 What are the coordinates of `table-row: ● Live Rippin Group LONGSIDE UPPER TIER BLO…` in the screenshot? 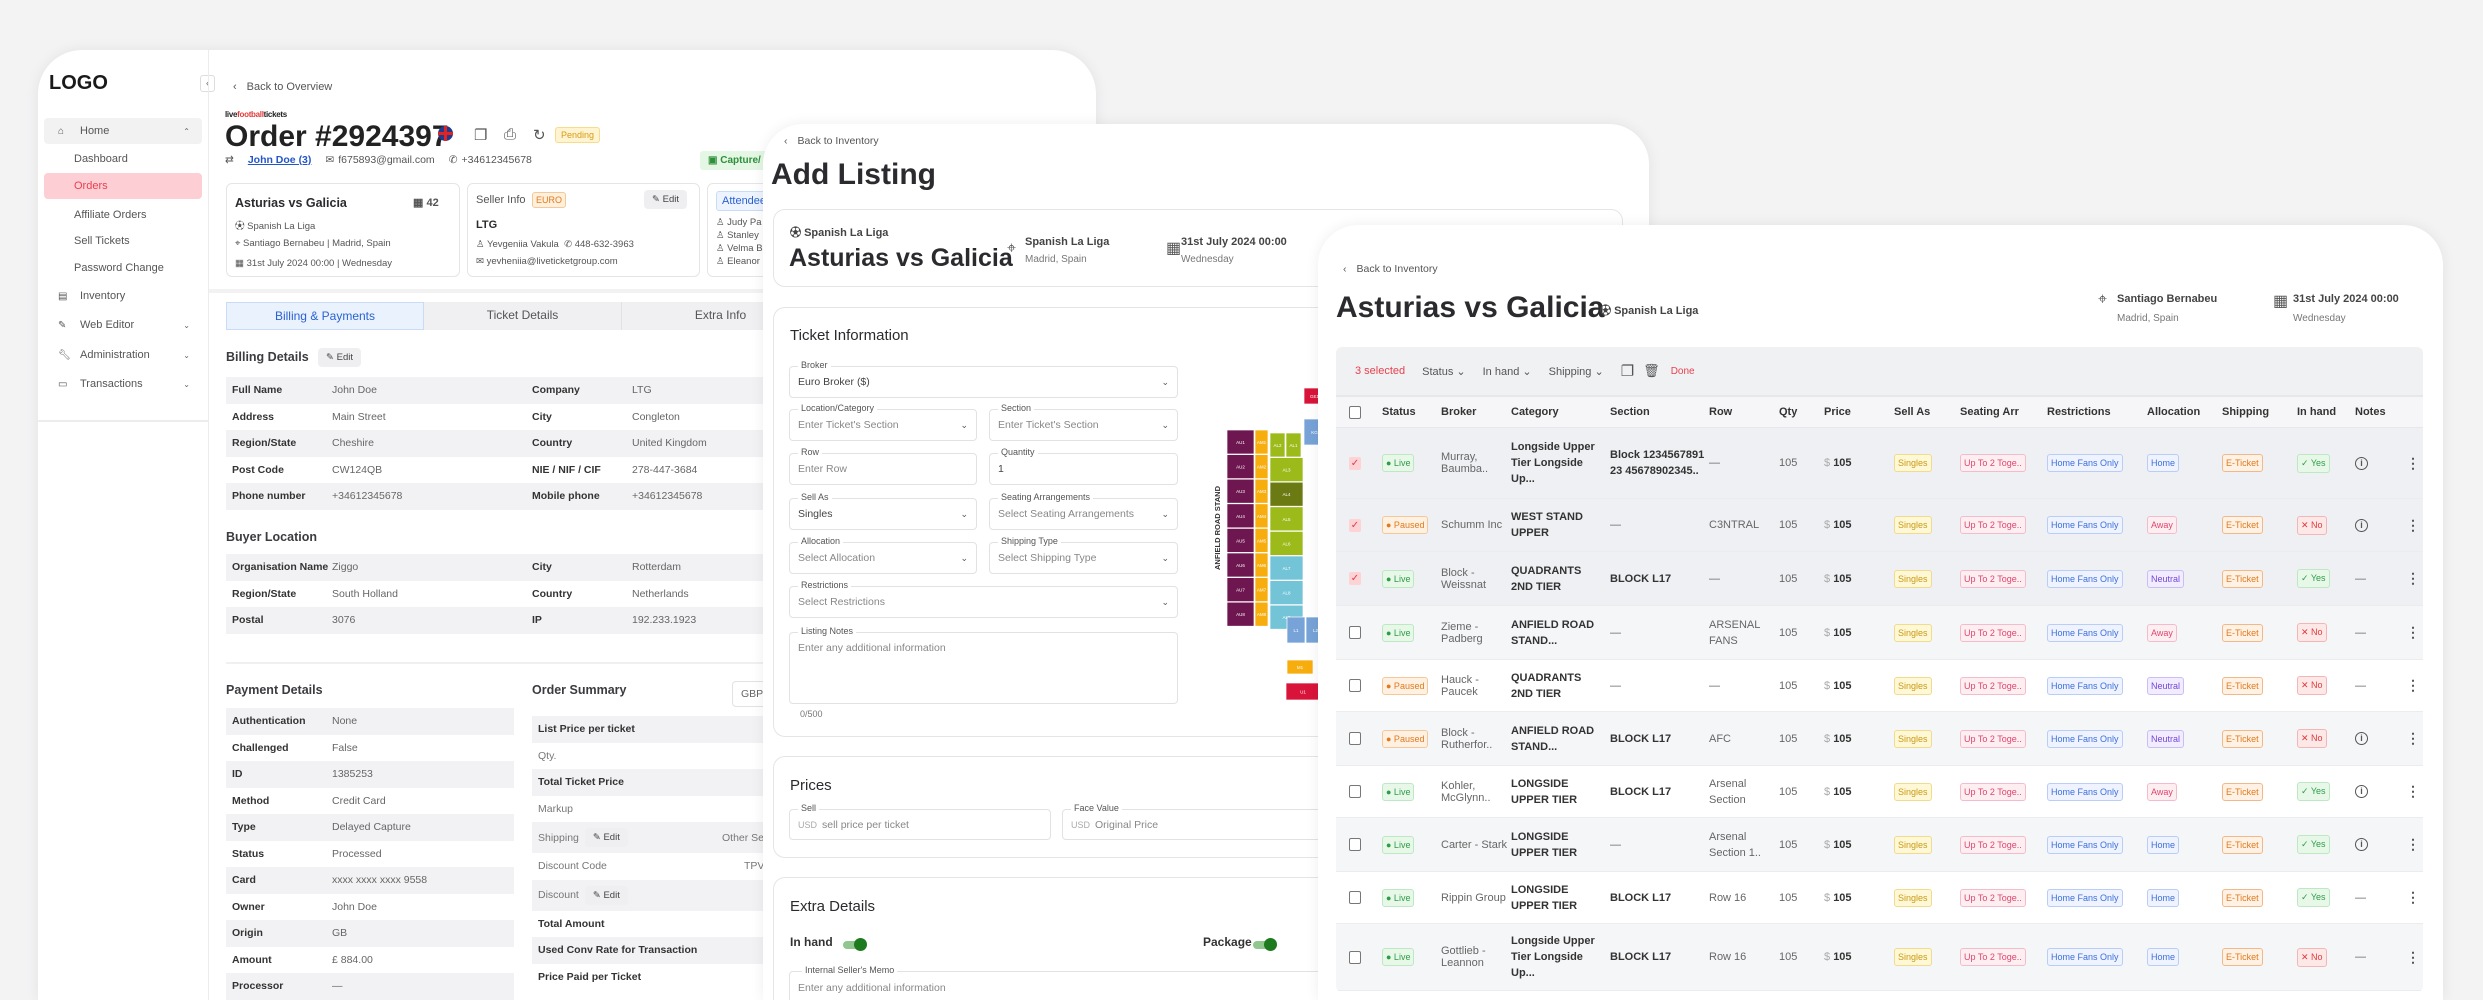 It's located at (1879, 898).